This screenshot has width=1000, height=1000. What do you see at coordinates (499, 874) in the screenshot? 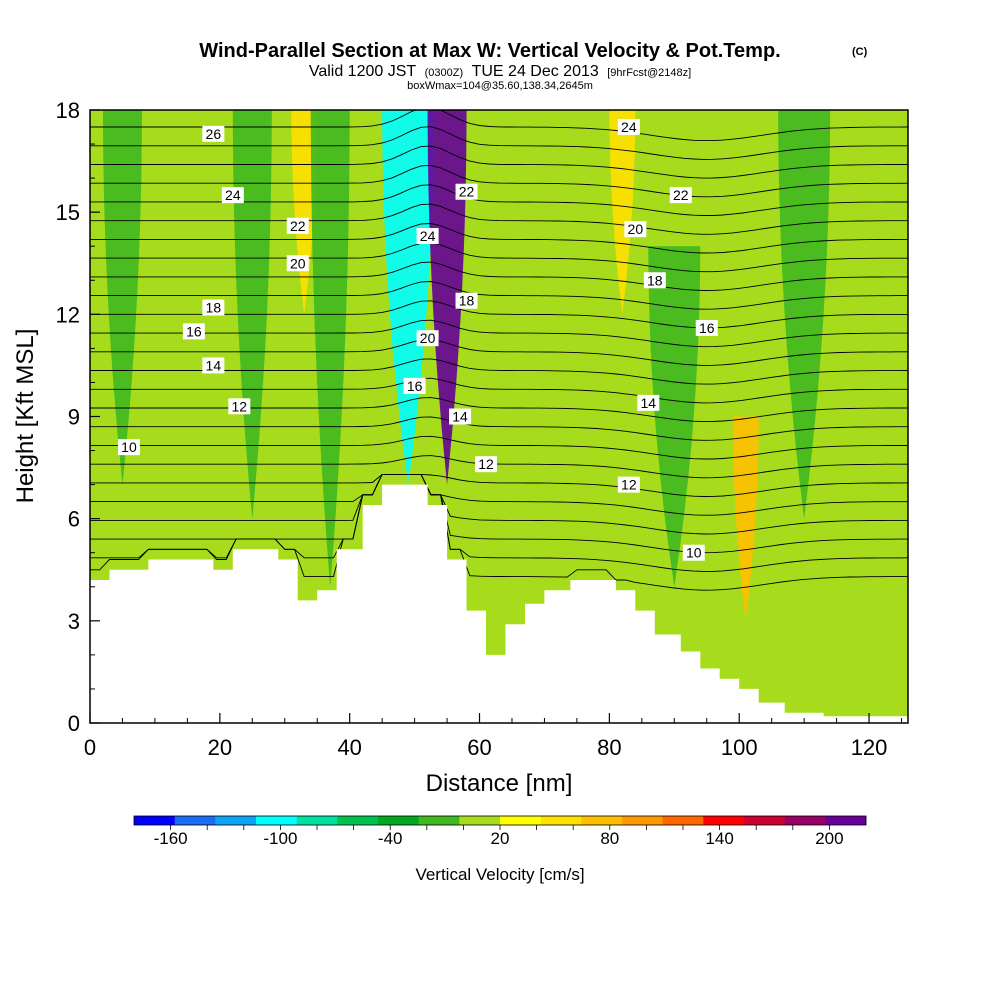
I see `colorbar-title: Vertical Velocity [cm/s]` at bounding box center [499, 874].